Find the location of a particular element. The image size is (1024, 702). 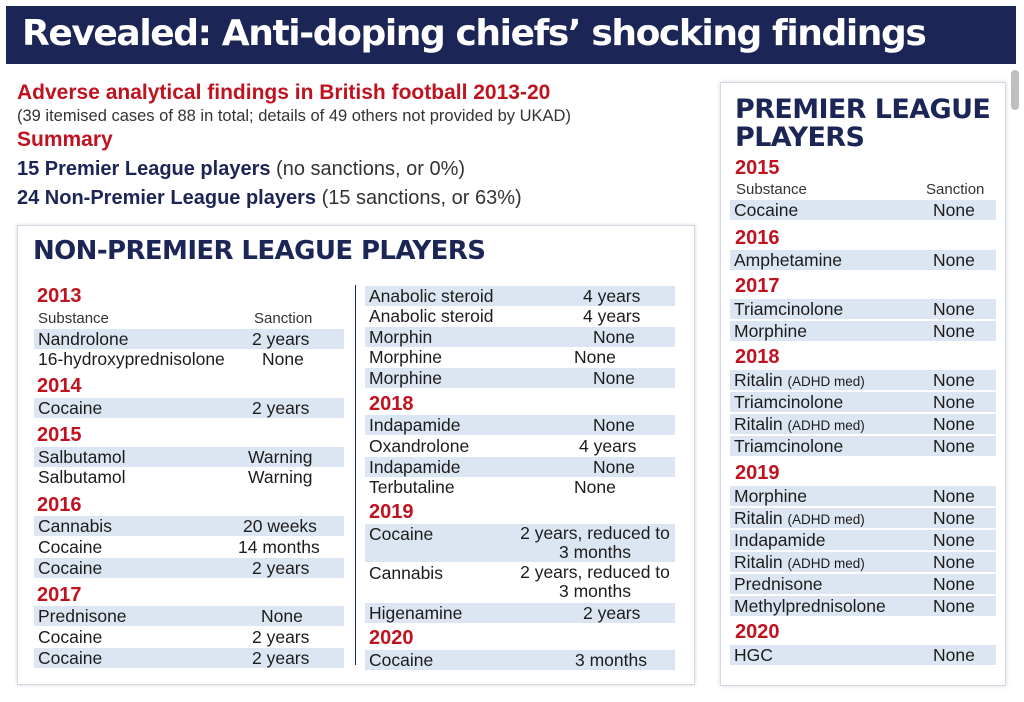

table-row: Prednisone None is located at coordinates (189, 616).